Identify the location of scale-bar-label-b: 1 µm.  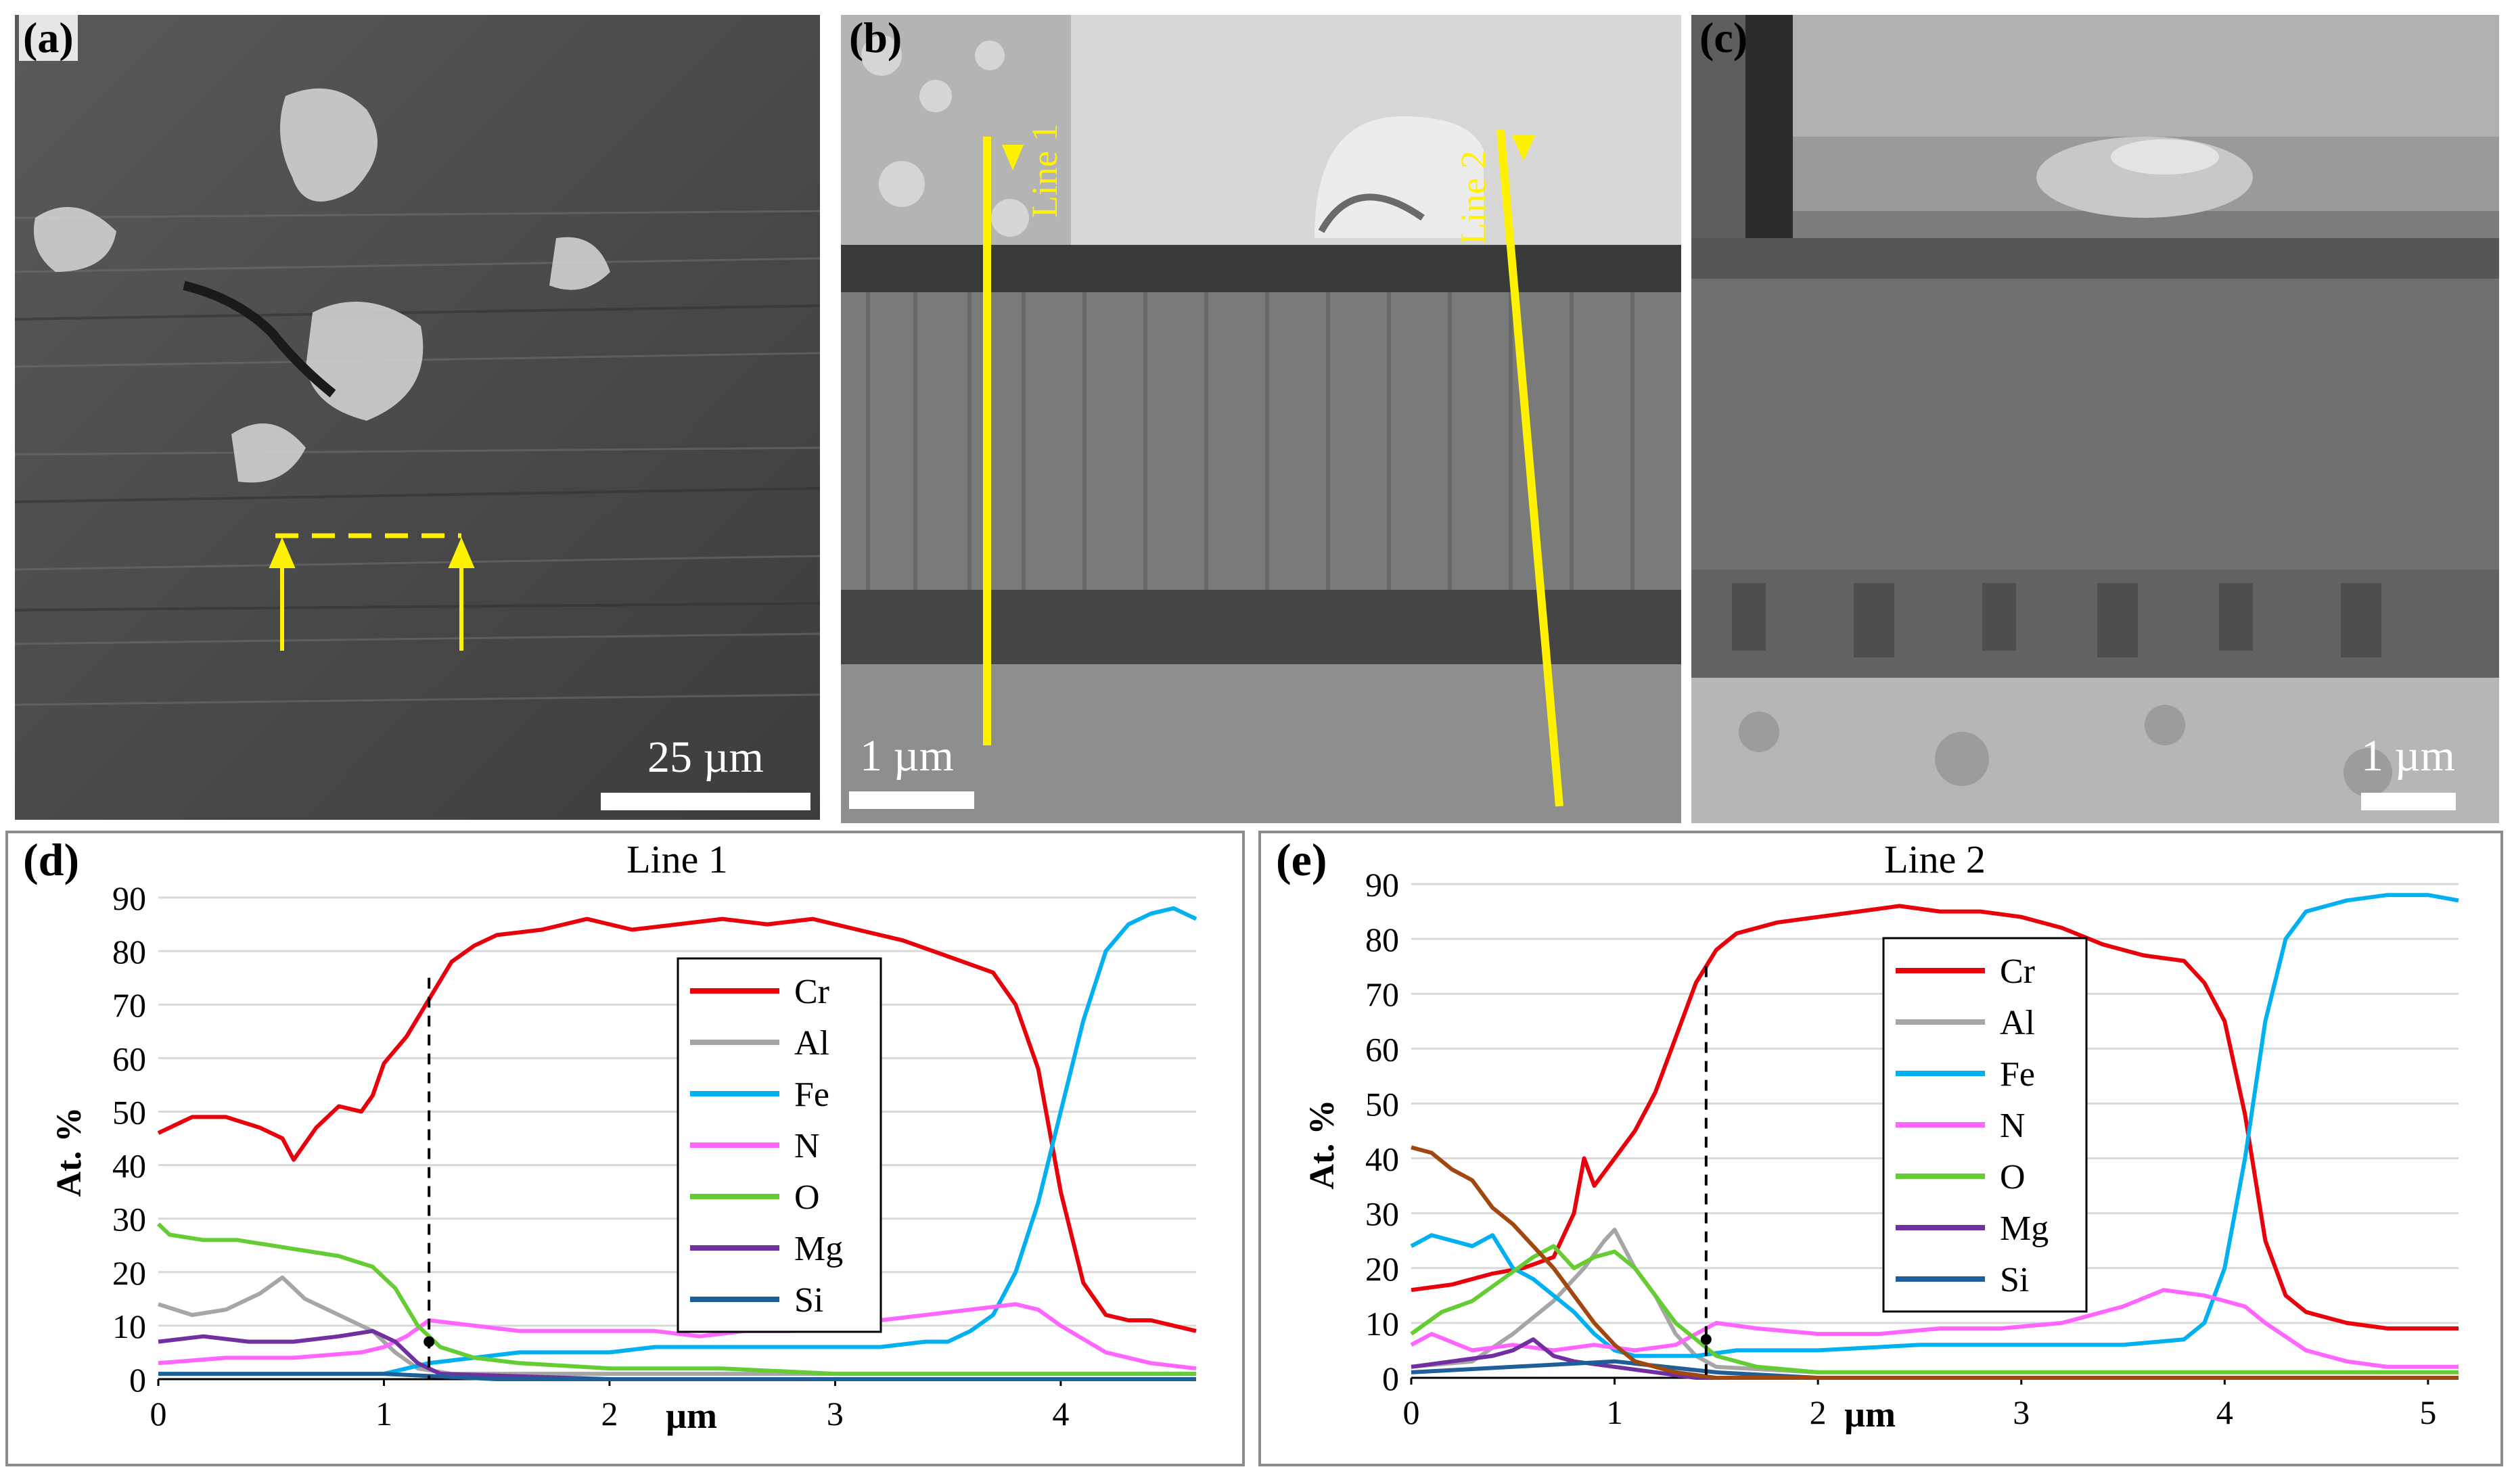
(907, 756).